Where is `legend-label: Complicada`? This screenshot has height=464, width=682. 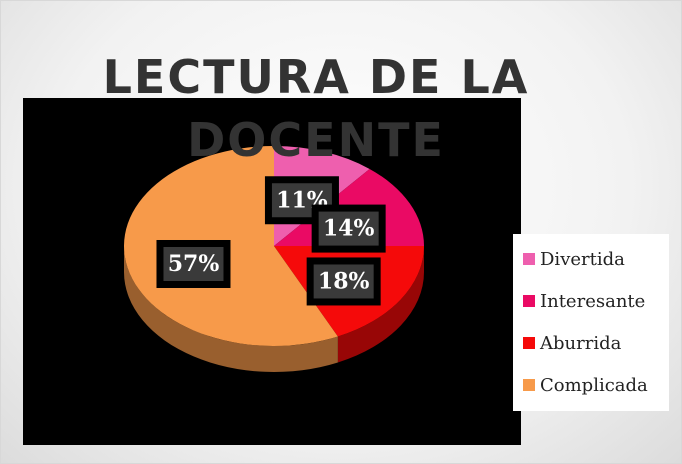 legend-label: Complicada is located at coordinates (594, 385).